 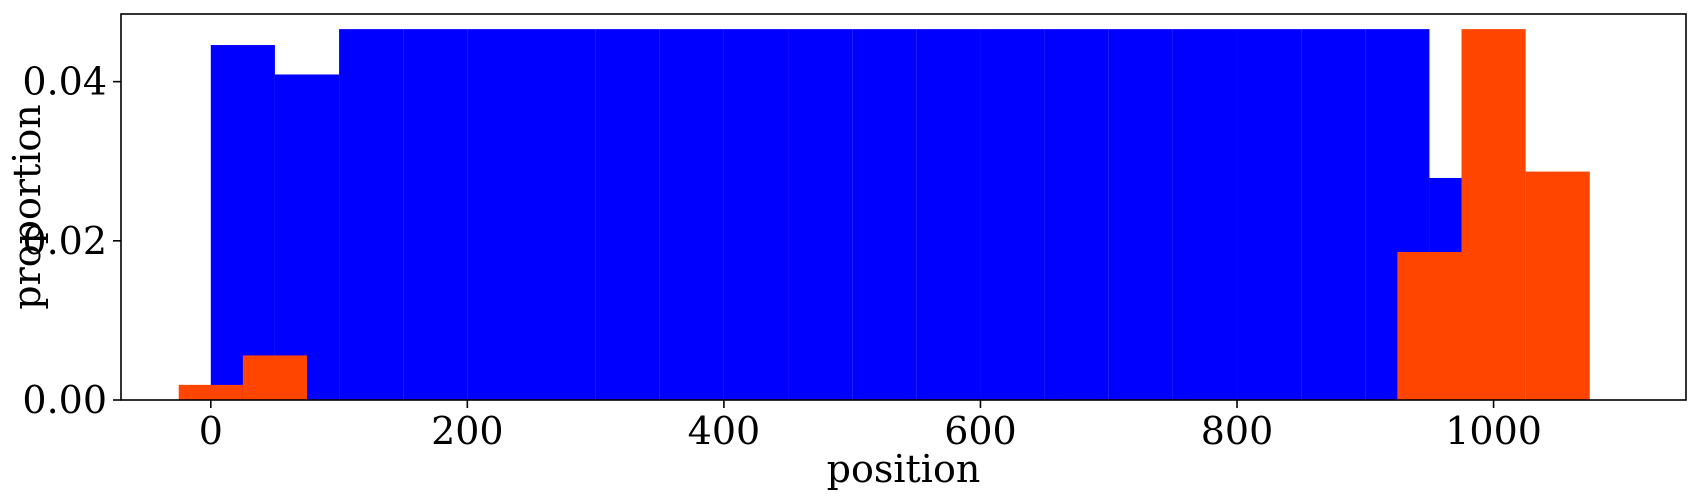 I want to click on y-axis: 0.00 0.02 0.04, so click(x=71, y=241).